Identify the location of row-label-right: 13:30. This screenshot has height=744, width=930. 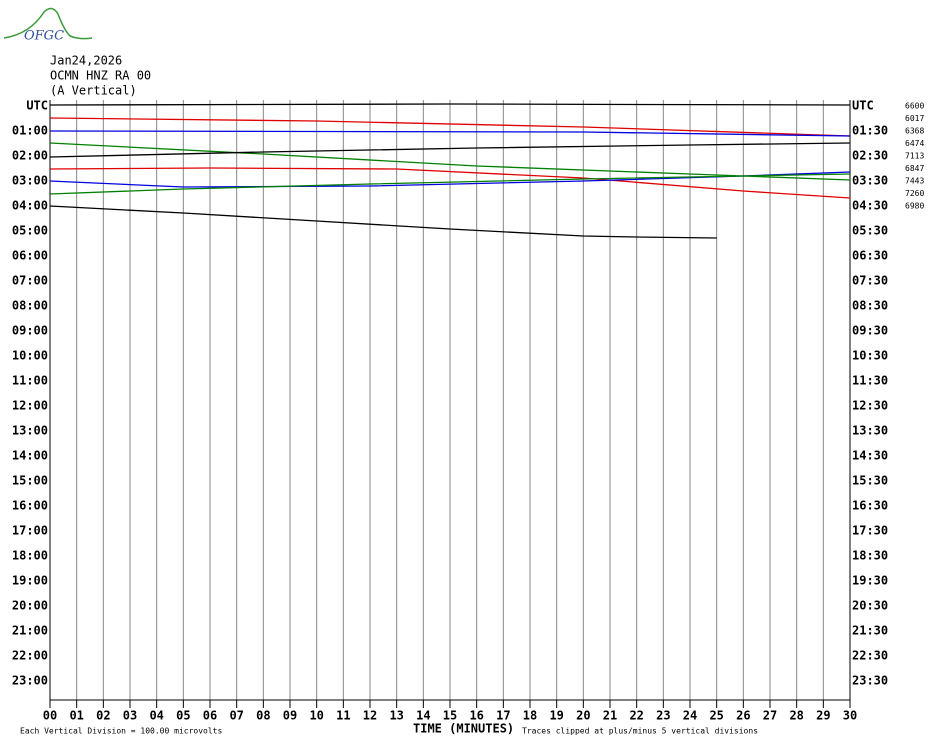
(870, 431).